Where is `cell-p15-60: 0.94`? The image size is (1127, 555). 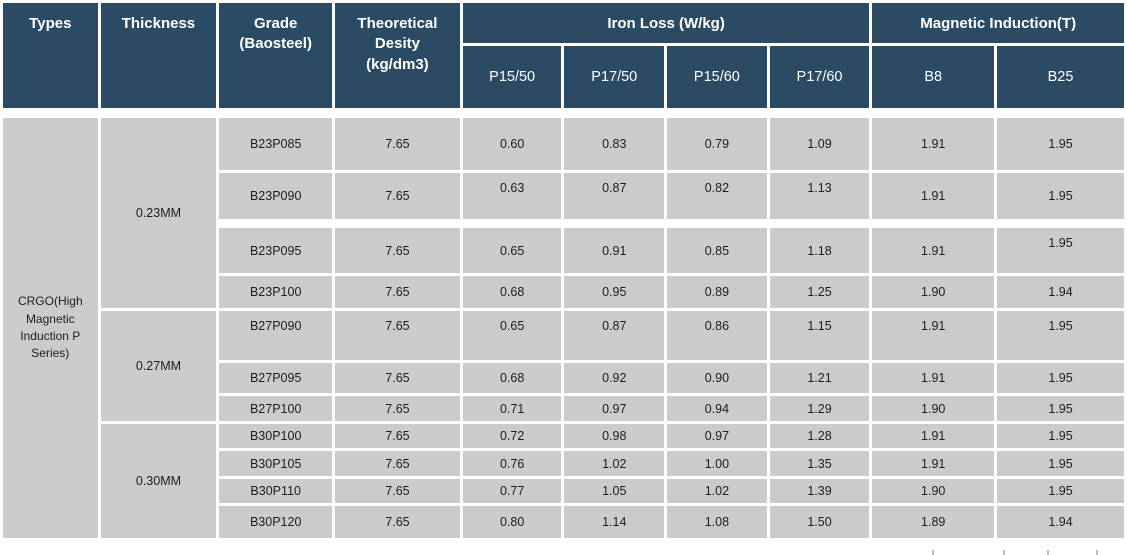
cell-p15-60: 0.94 is located at coordinates (717, 408).